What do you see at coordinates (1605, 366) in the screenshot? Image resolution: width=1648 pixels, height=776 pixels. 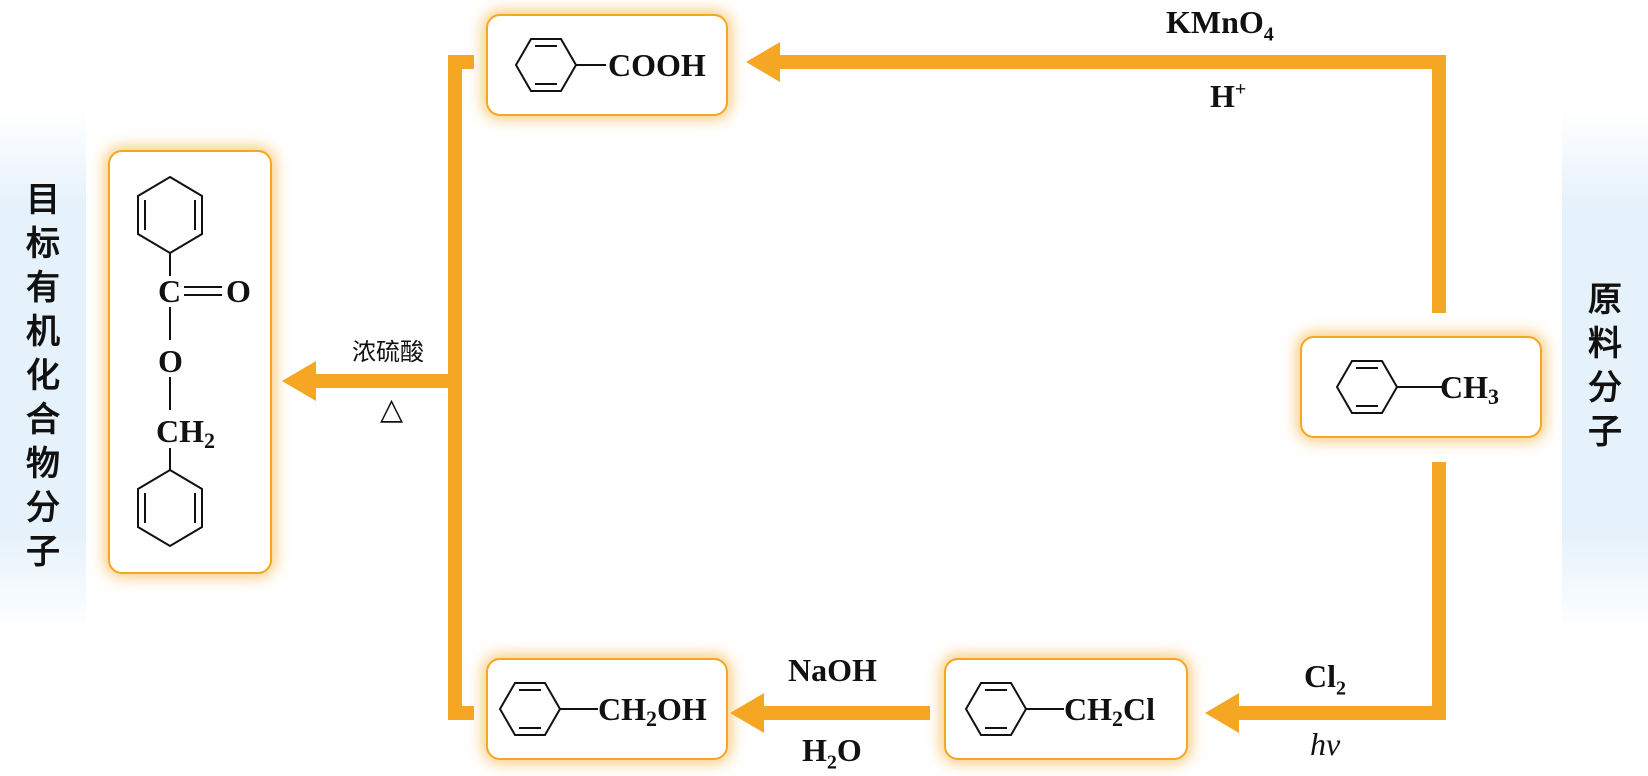 I see `raw-material-label: 原料分子` at bounding box center [1605, 366].